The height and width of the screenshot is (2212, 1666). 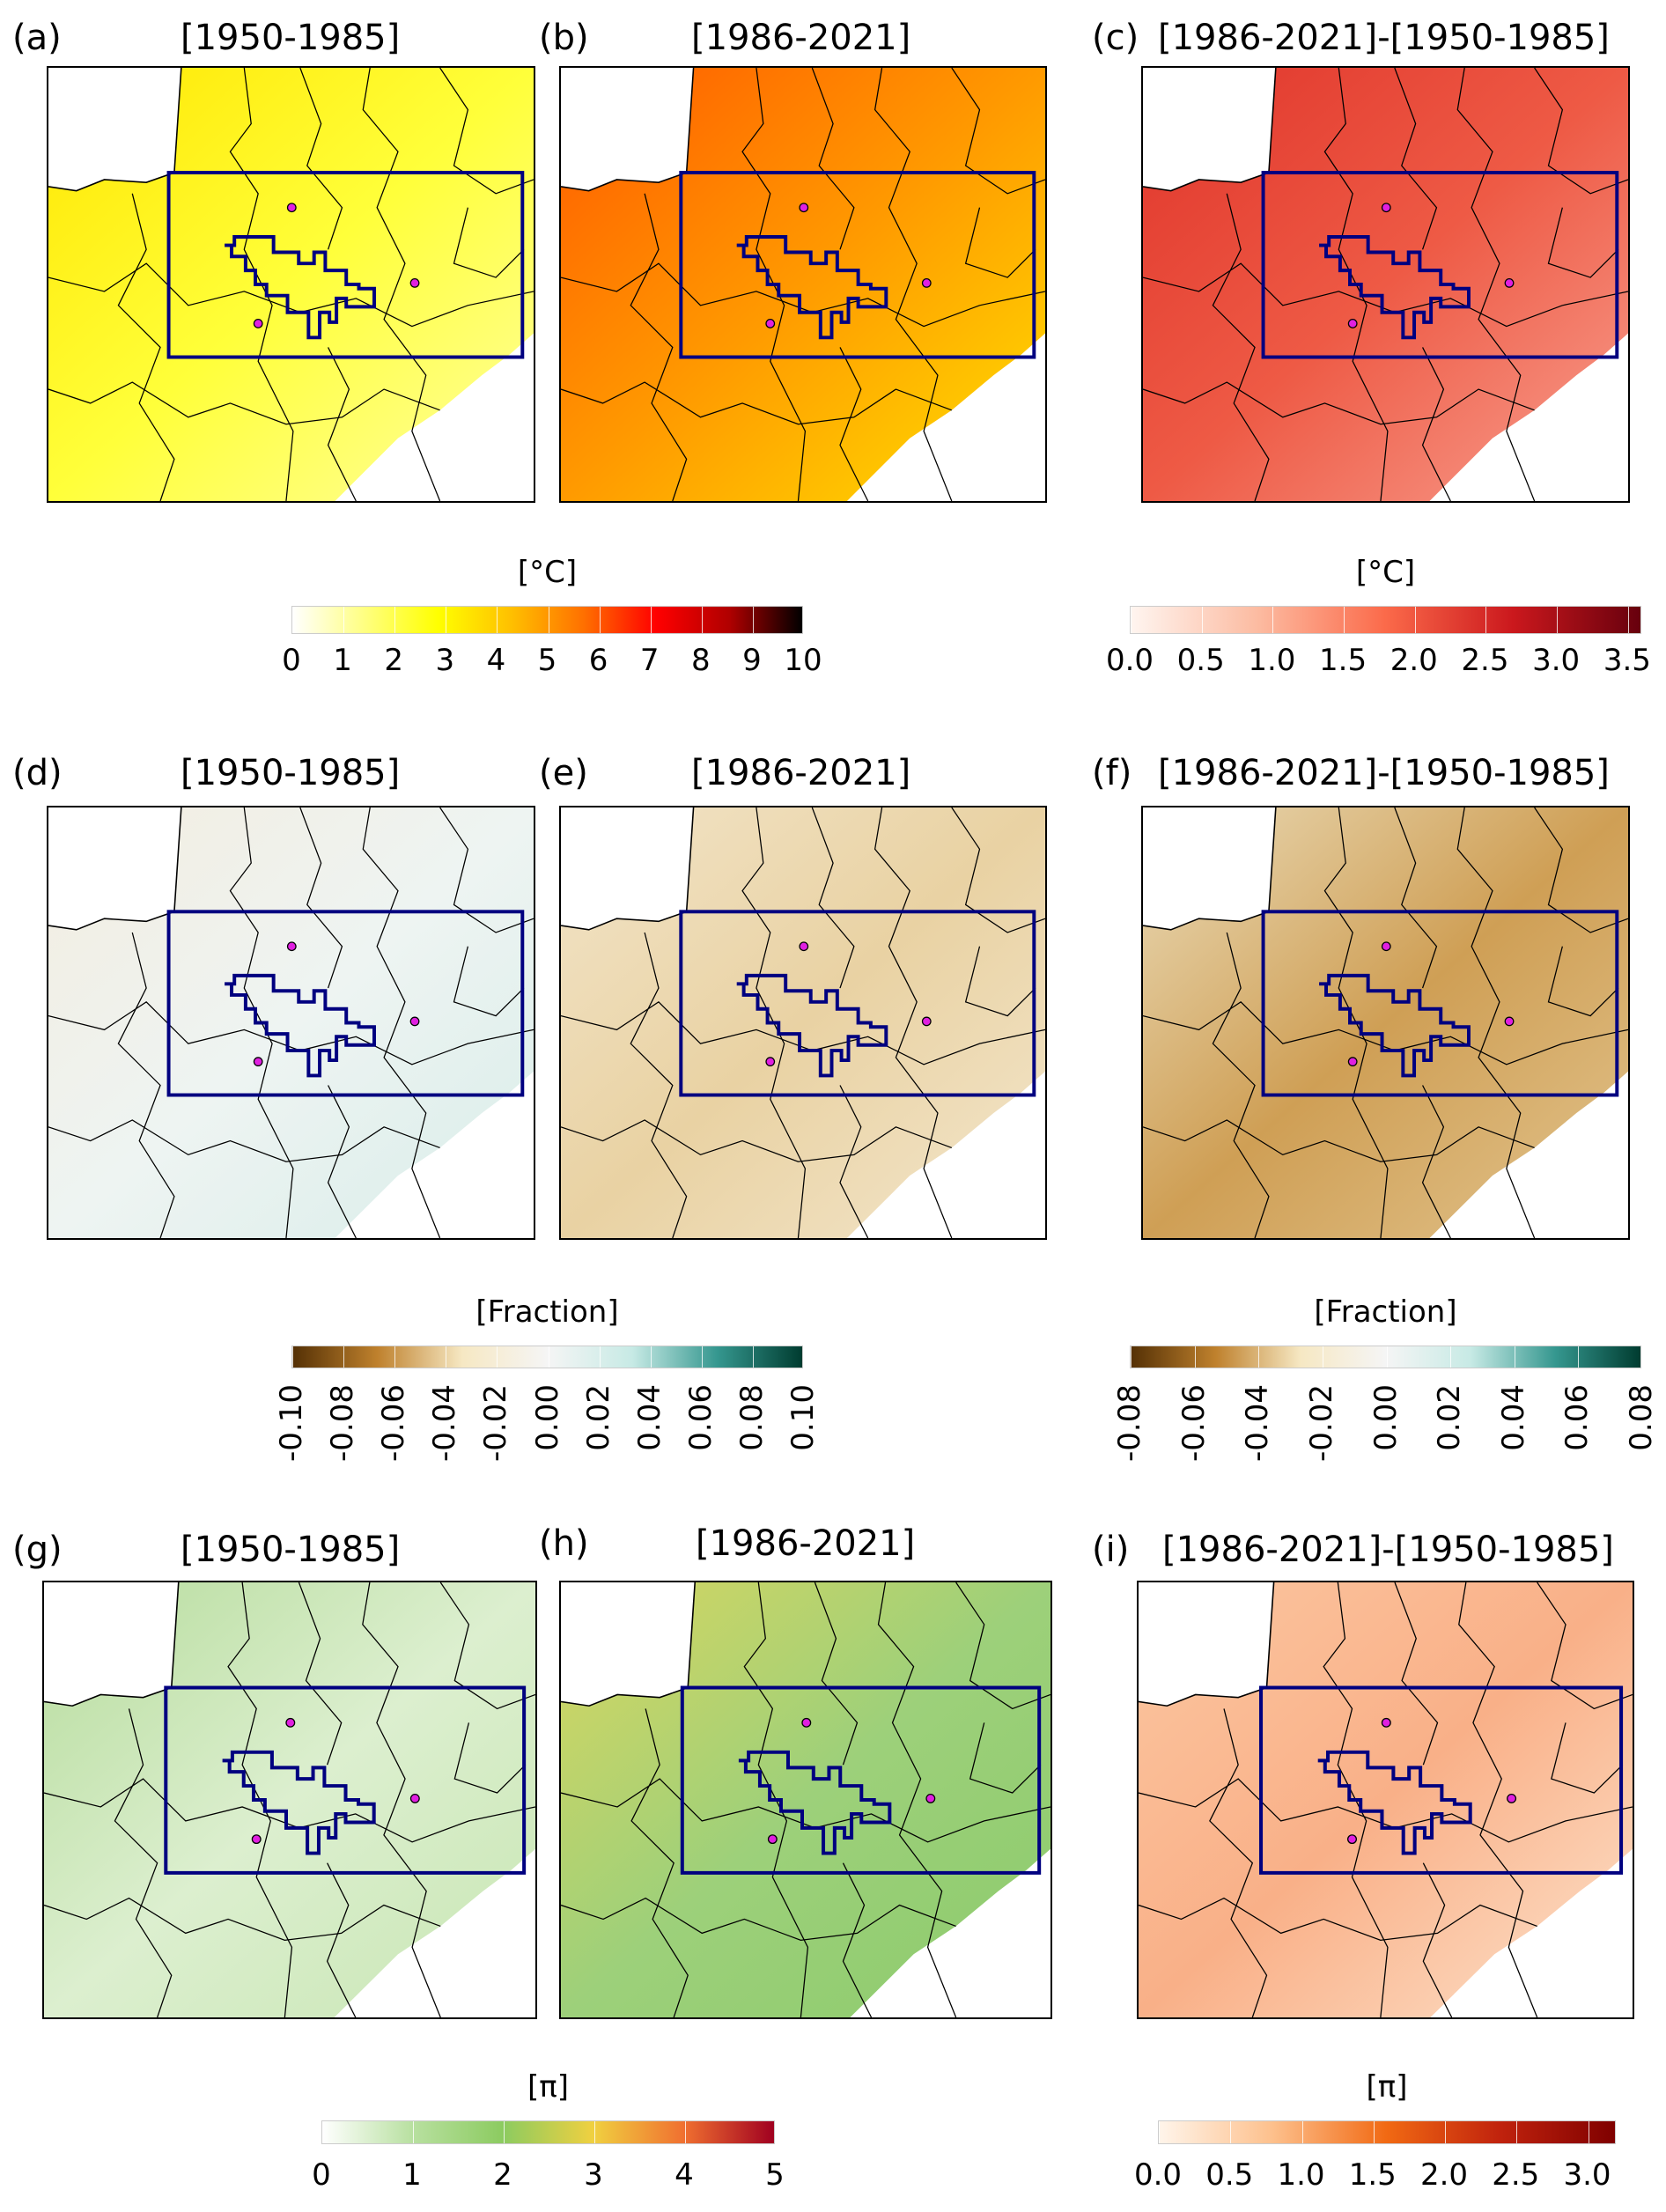 I want to click on colorbar-tick-label: 2.5, so click(x=1516, y=2175).